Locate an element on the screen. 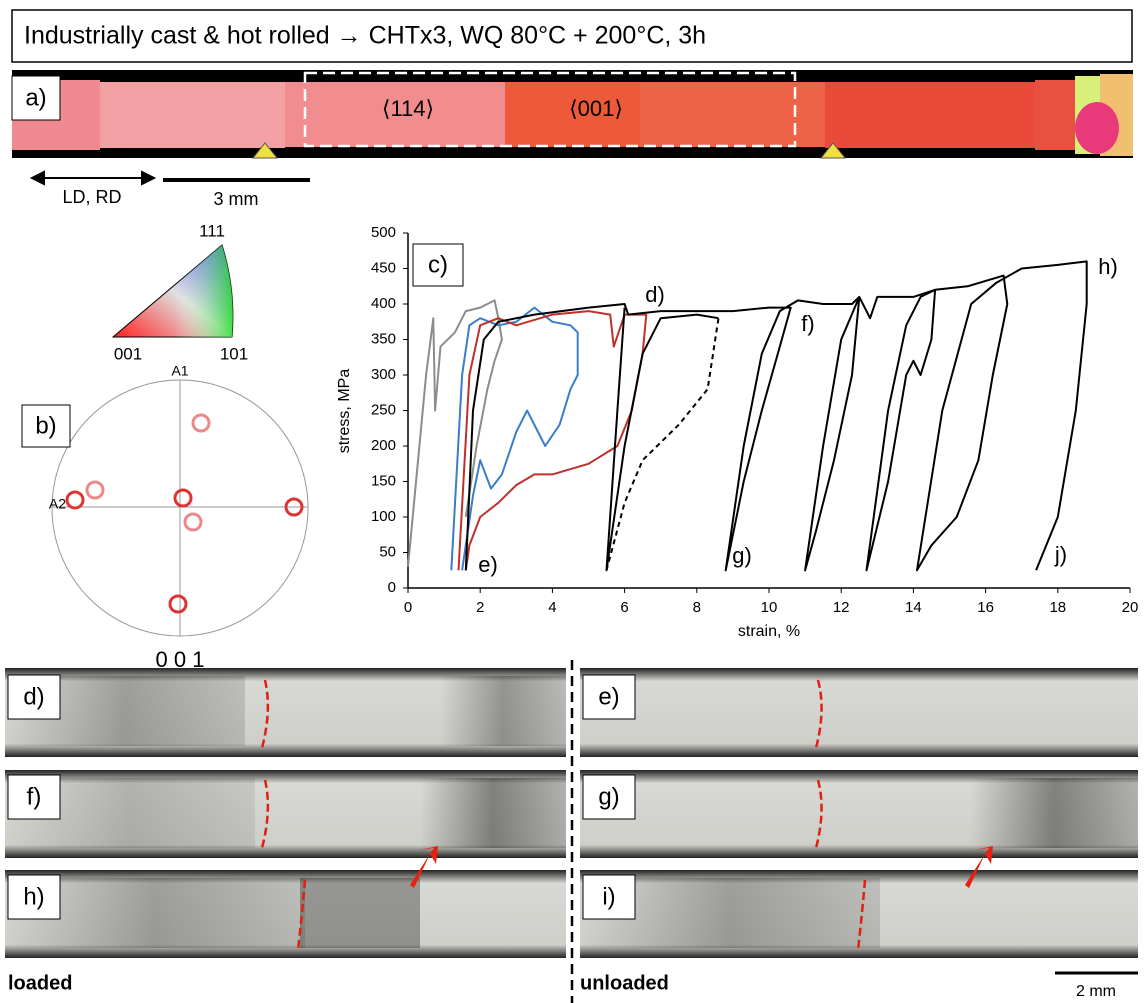 This screenshot has height=1003, width=1144. annotation: j) is located at coordinates (1060, 554).